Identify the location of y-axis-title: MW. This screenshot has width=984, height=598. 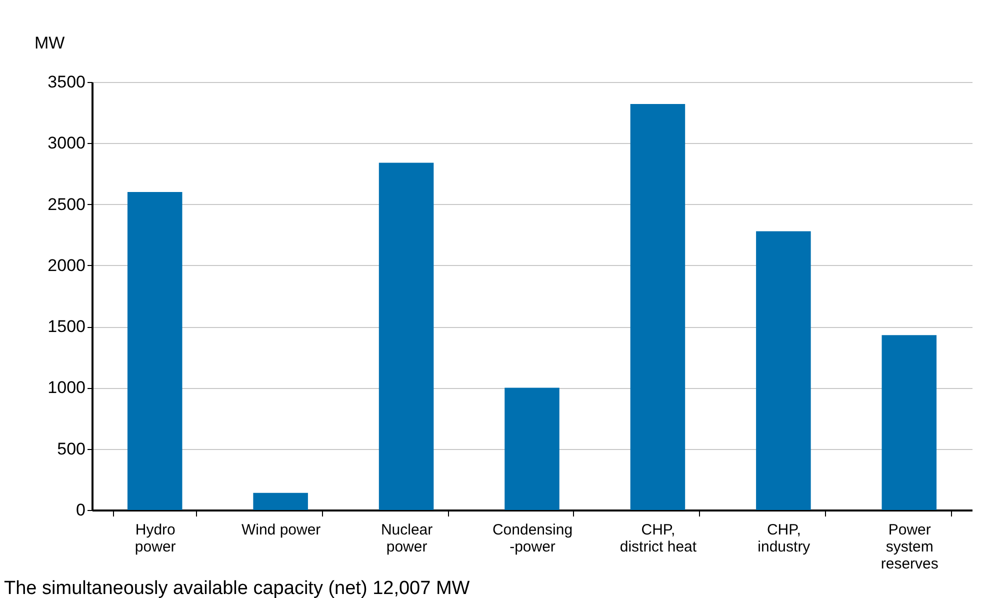
(49, 43).